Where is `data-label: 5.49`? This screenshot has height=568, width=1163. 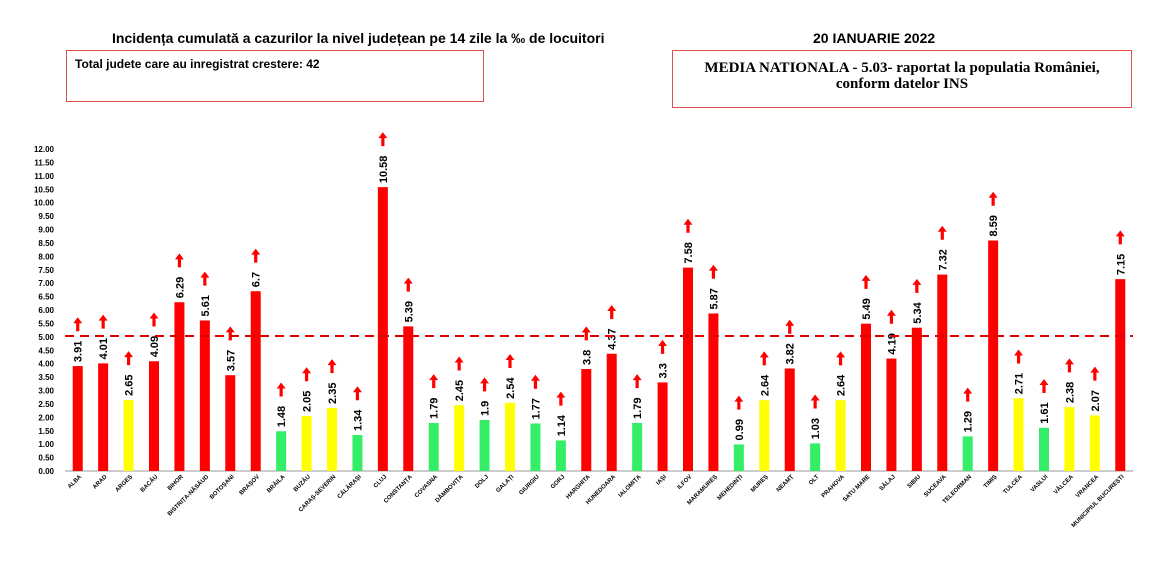
data-label: 5.49 is located at coordinates (867, 308).